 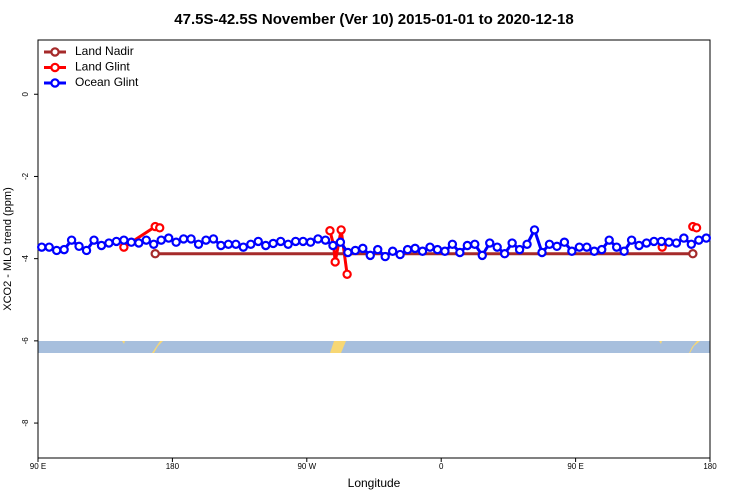 I want to click on y-axis-label: XCO2 - MLO trend (ppm), so click(x=8, y=248).